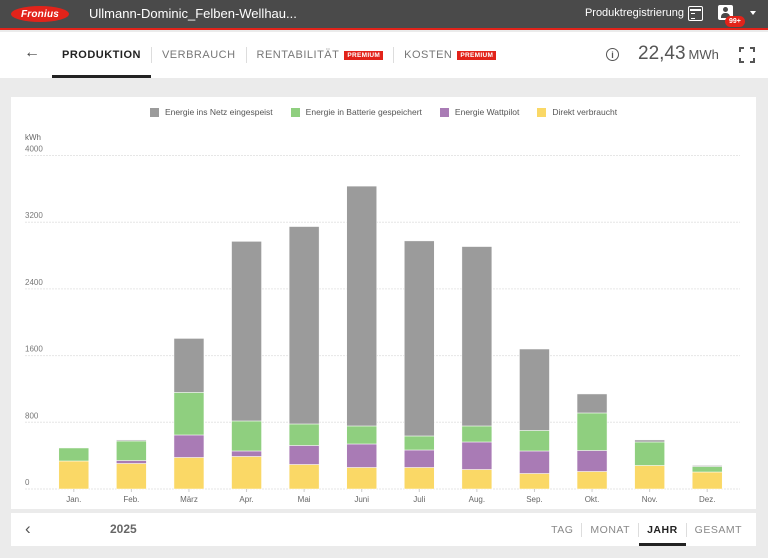  Describe the element at coordinates (534, 499) in the screenshot. I see `x-tick-label: Sep.` at that location.